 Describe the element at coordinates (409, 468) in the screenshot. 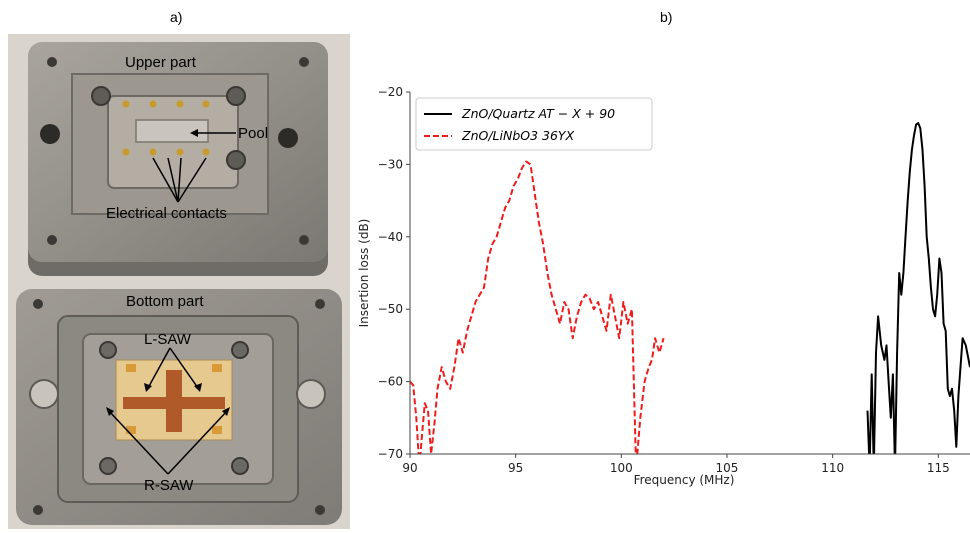

I see `x-tick-label: 90` at that location.